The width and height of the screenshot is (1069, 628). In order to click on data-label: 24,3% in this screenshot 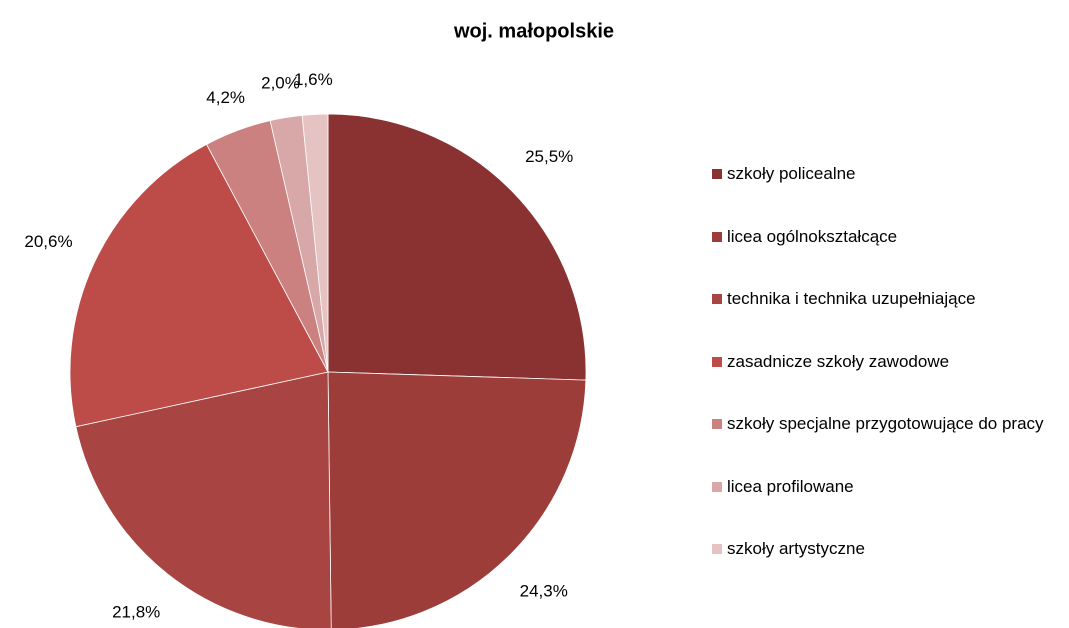, I will do `click(544, 590)`.